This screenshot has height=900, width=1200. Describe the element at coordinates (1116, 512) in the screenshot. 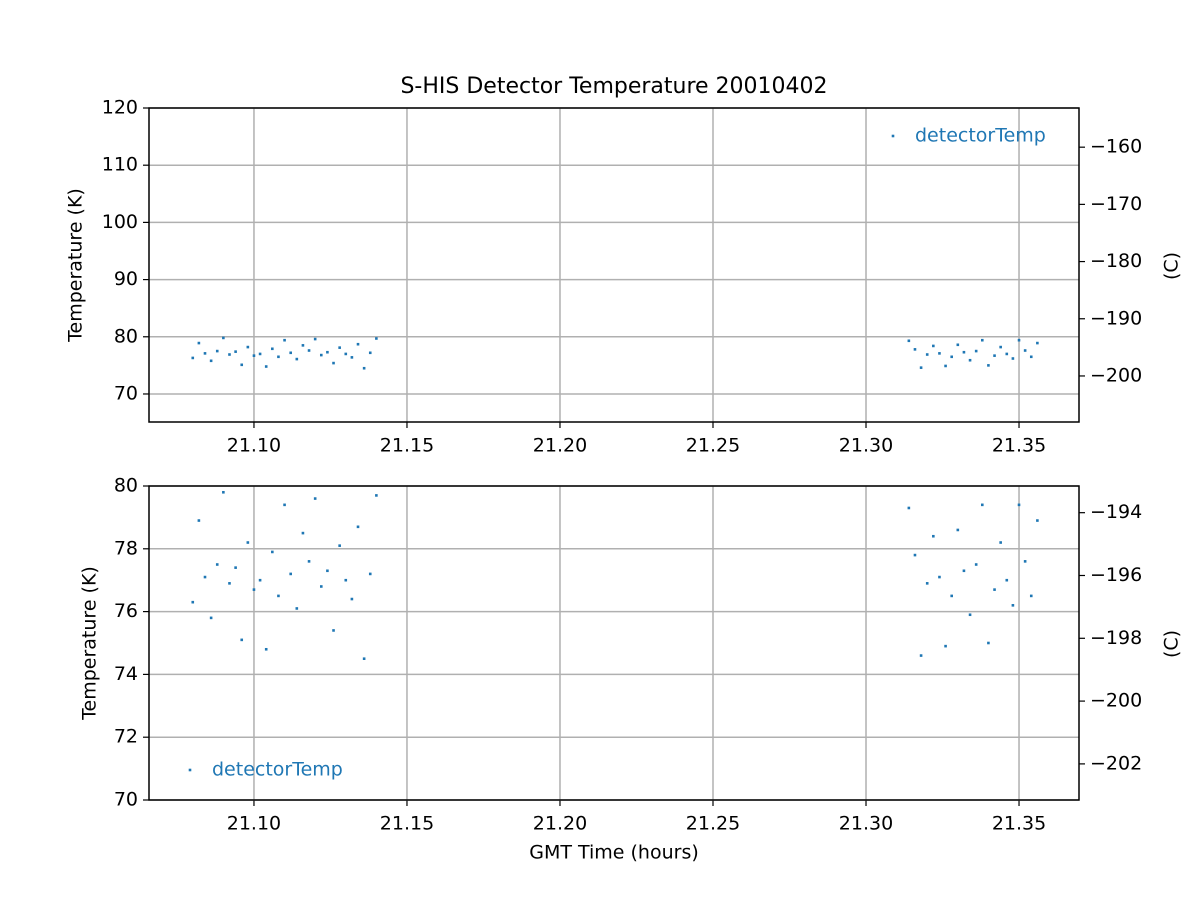

I see `y2-tick-label: −194` at that location.